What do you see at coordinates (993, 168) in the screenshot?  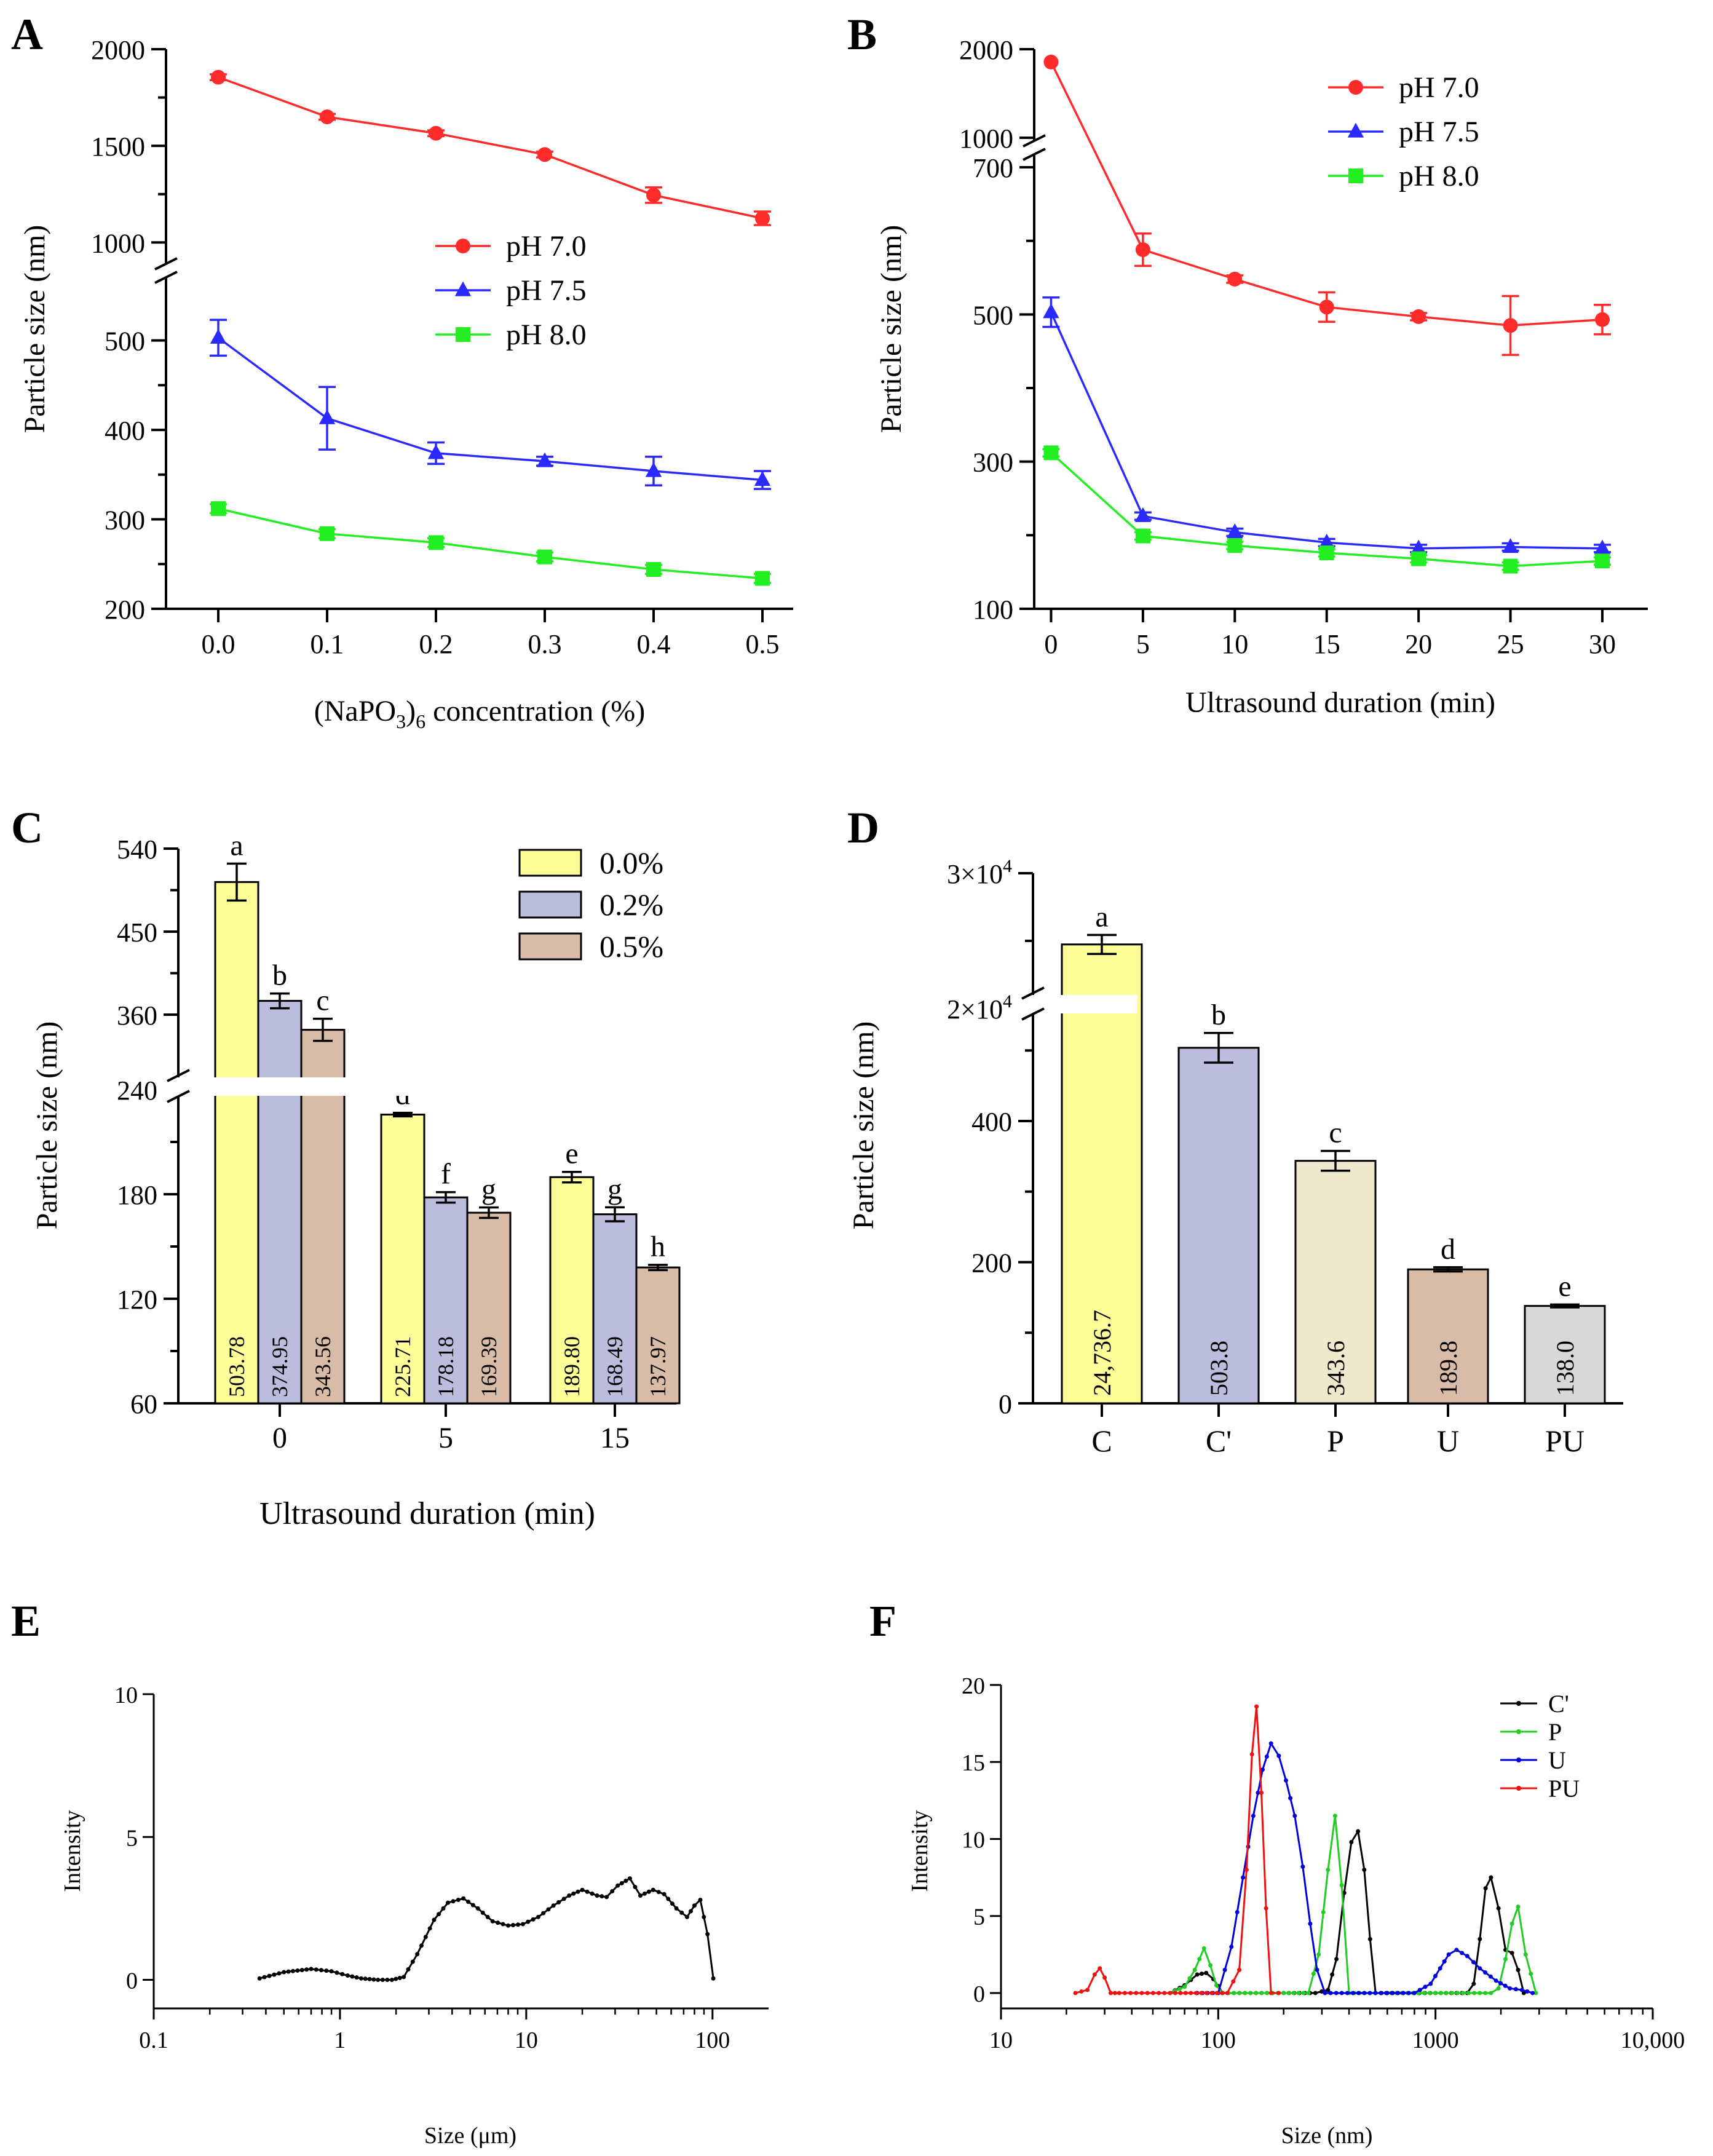 I see `y-tick-label: 700` at bounding box center [993, 168].